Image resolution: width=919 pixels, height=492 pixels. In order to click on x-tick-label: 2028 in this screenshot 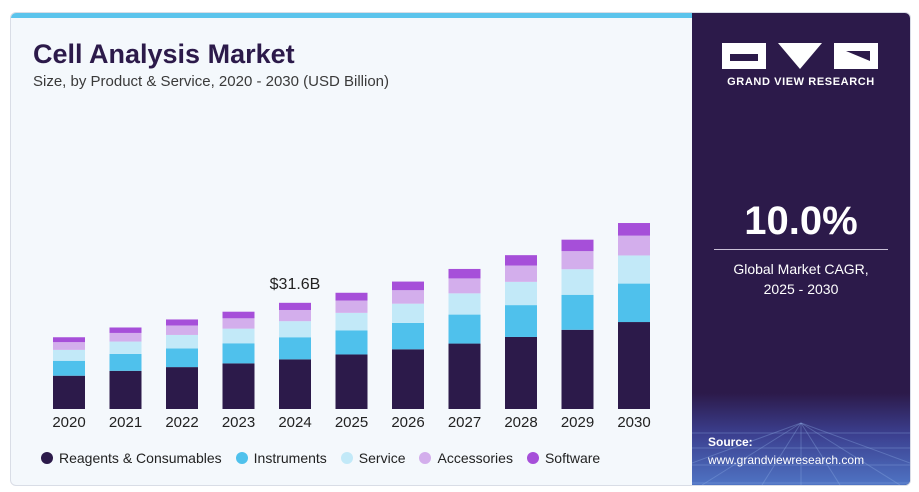, I will do `click(520, 422)`.